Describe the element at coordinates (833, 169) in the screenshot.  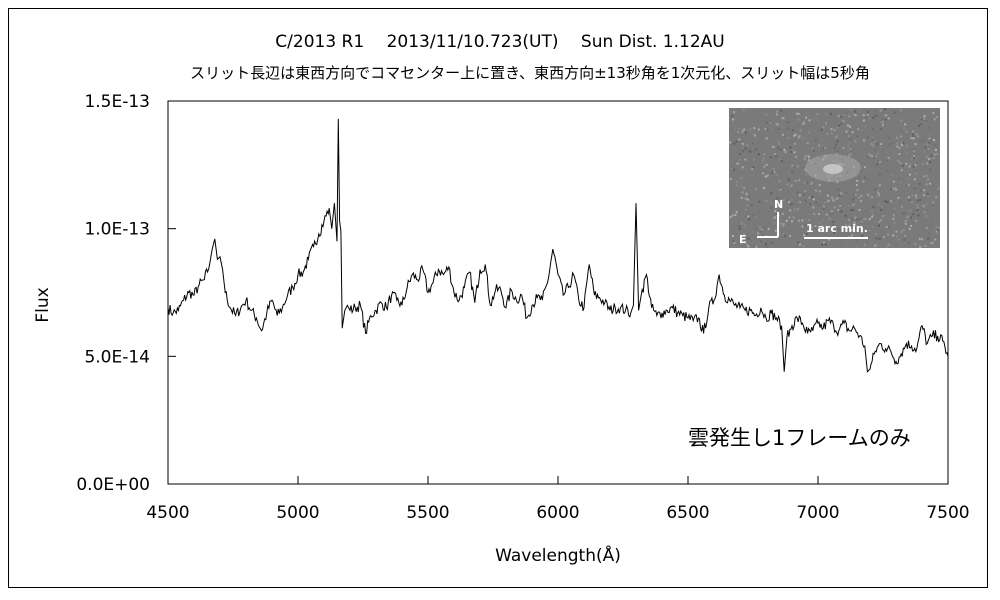
I see `comet-nucleus` at that location.